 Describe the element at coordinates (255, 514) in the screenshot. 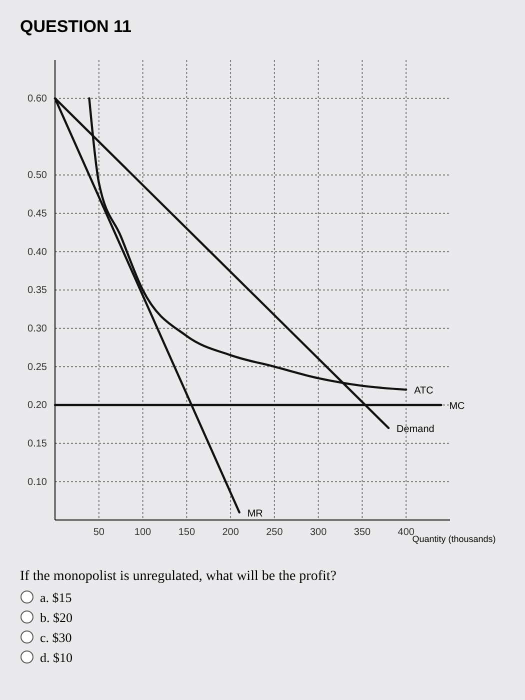

I see `series-label: MR` at that location.